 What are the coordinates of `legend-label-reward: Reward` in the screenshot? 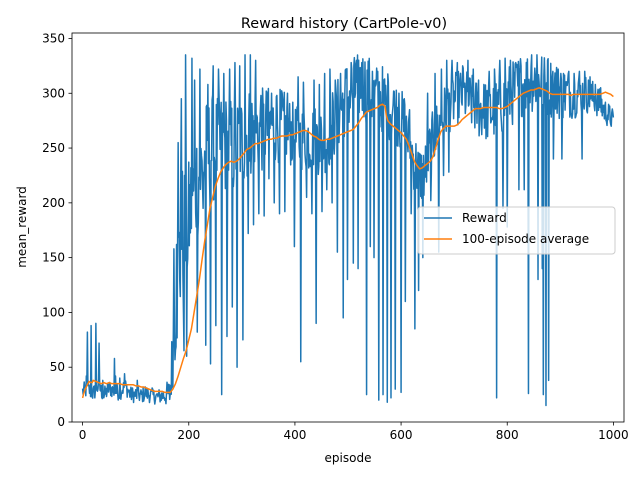 It's located at (484, 218).